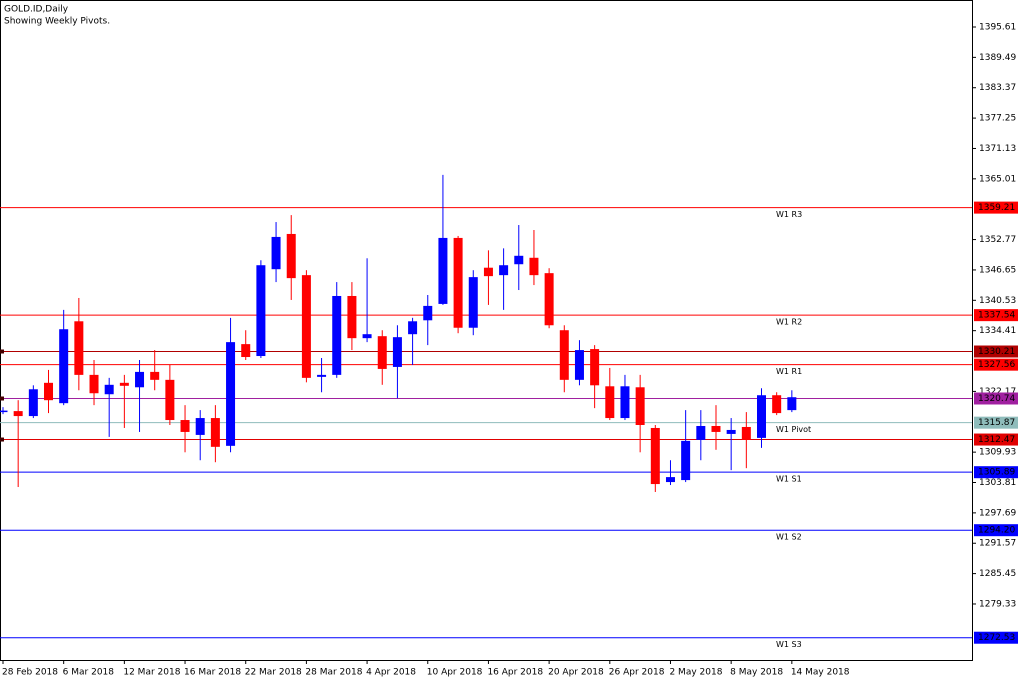  What do you see at coordinates (997, 58) in the screenshot?
I see `y-tick-label: 1389.49` at bounding box center [997, 58].